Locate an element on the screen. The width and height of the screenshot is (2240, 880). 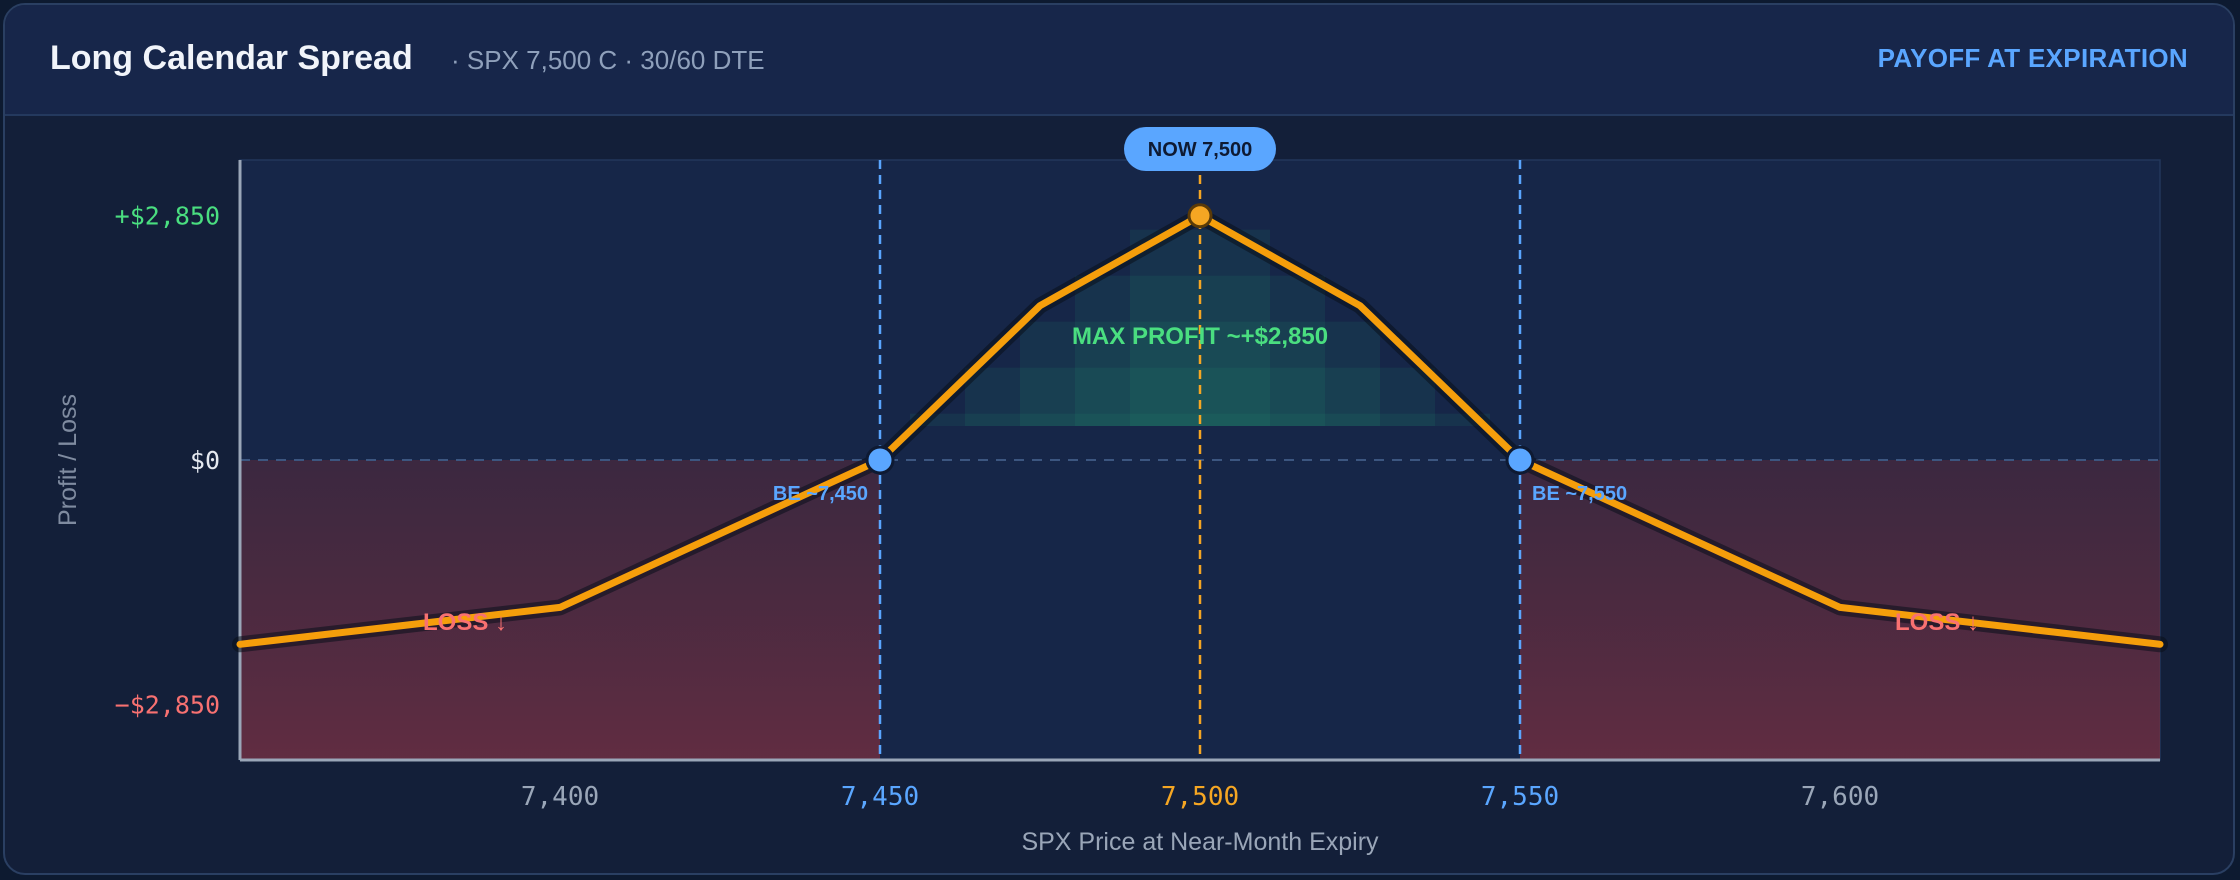
loss-label-right: LOSS ↓ is located at coordinates (1937, 622).